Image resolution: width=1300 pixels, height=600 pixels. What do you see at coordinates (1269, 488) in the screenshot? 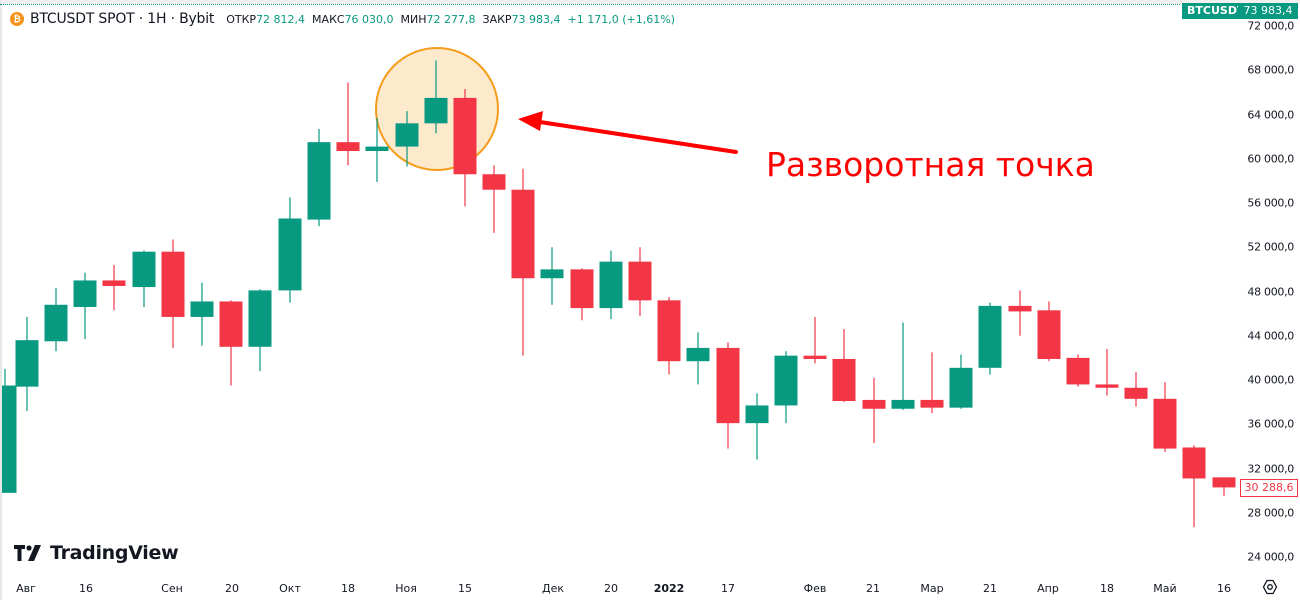
I see `last-bar-price-tag: 30 288,6` at bounding box center [1269, 488].